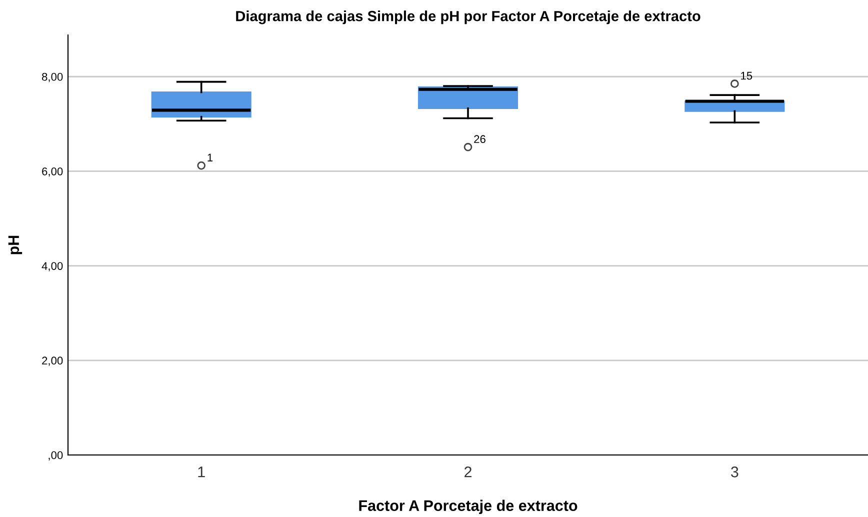  Describe the element at coordinates (746, 76) in the screenshot. I see `annotation: 15` at that location.